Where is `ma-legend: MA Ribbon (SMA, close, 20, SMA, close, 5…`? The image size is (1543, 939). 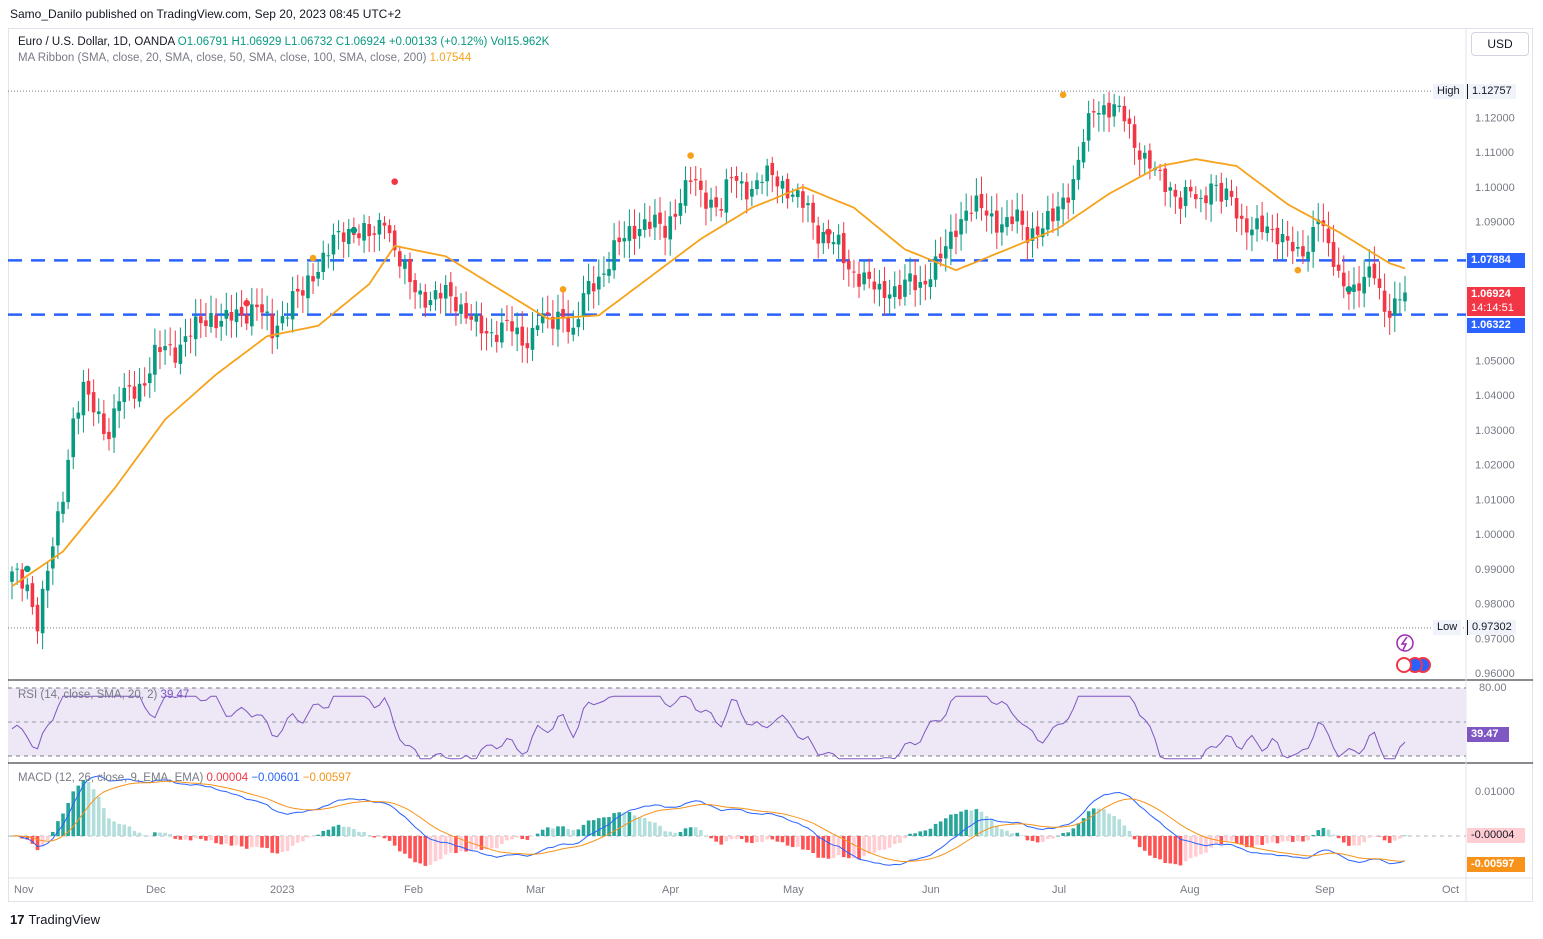 ma-legend: MA Ribbon (SMA, close, 20, SMA, close, 5… is located at coordinates (244, 58).